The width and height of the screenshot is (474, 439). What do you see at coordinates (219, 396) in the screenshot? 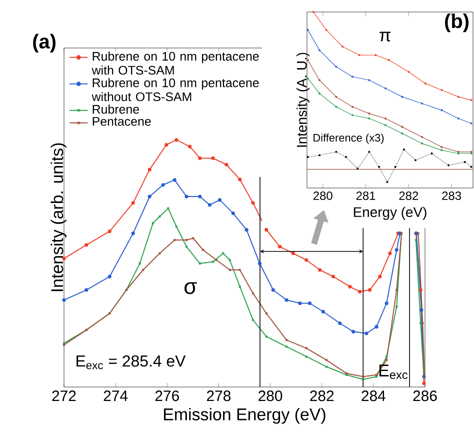
I see `x-tick-label: 278` at bounding box center [219, 396].